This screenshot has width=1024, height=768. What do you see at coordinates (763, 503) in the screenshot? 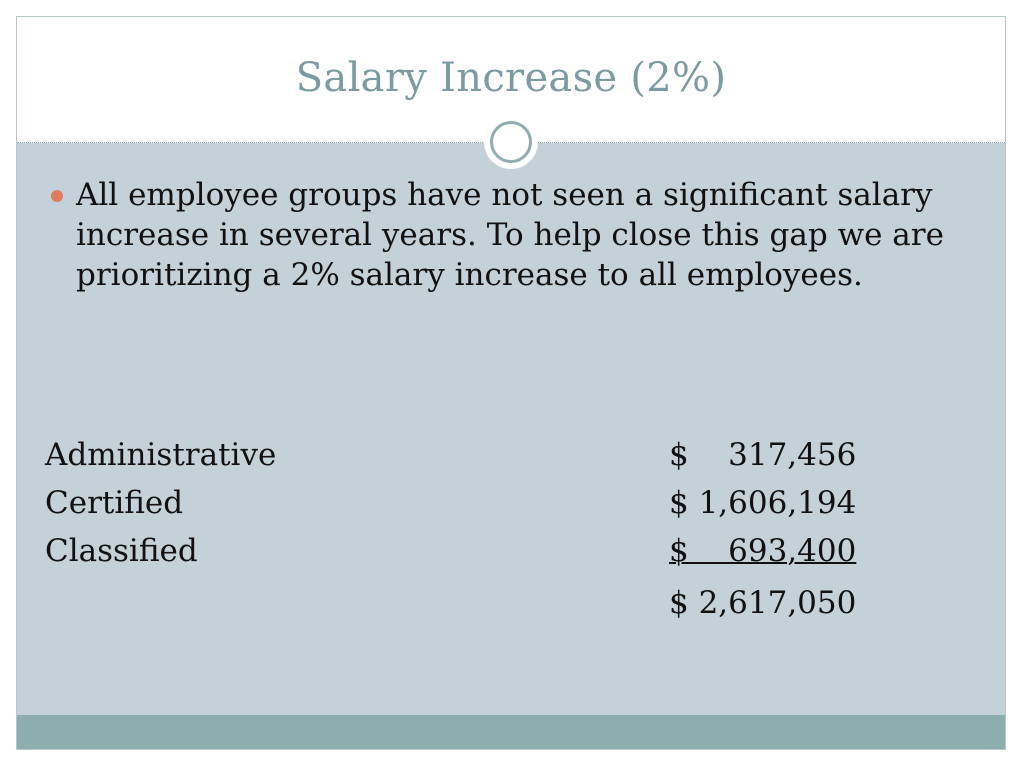
I see `row-value: $ 1,606,194` at bounding box center [763, 503].